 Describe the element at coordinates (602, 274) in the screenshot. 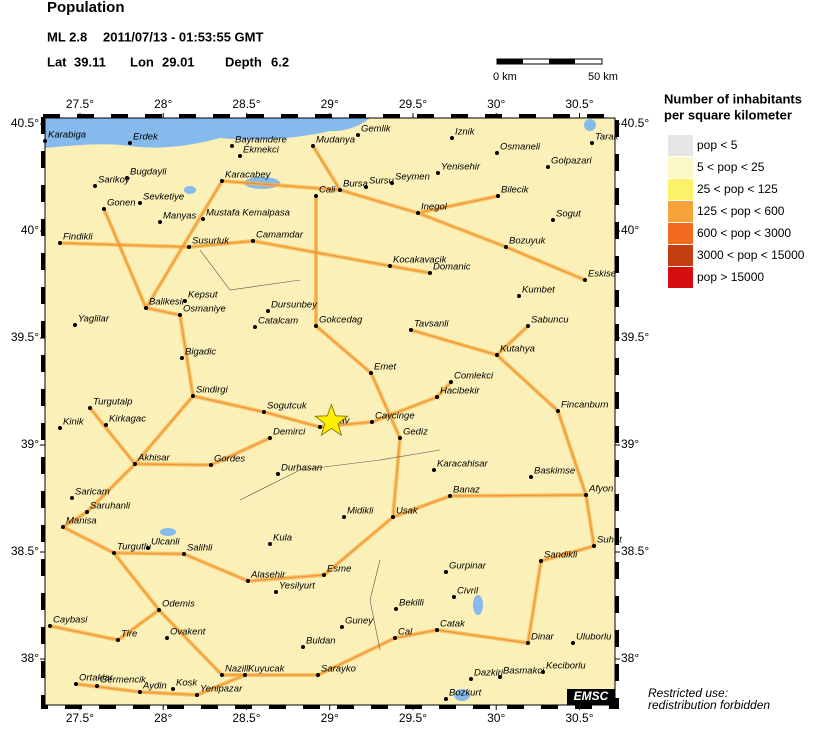

I see `city-label: Eskise` at that location.